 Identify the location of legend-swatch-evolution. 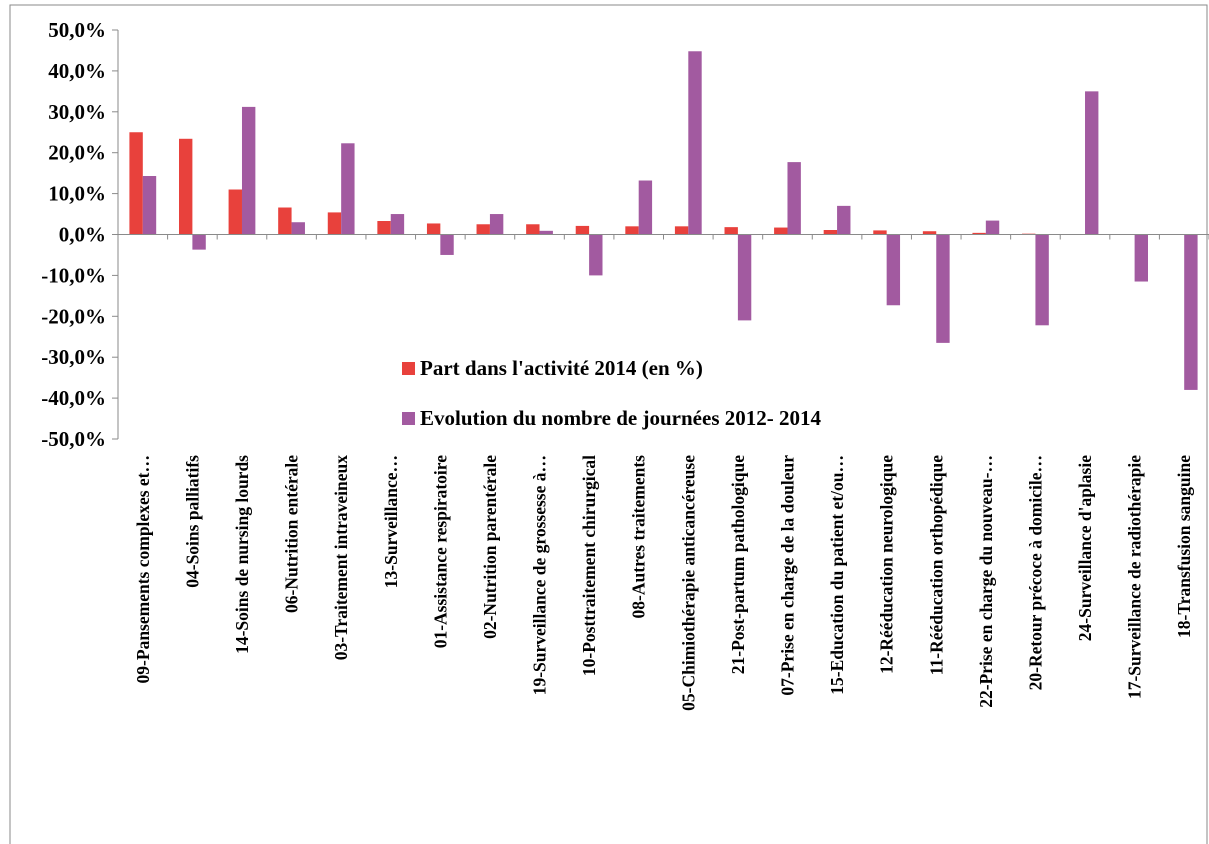
(408, 418).